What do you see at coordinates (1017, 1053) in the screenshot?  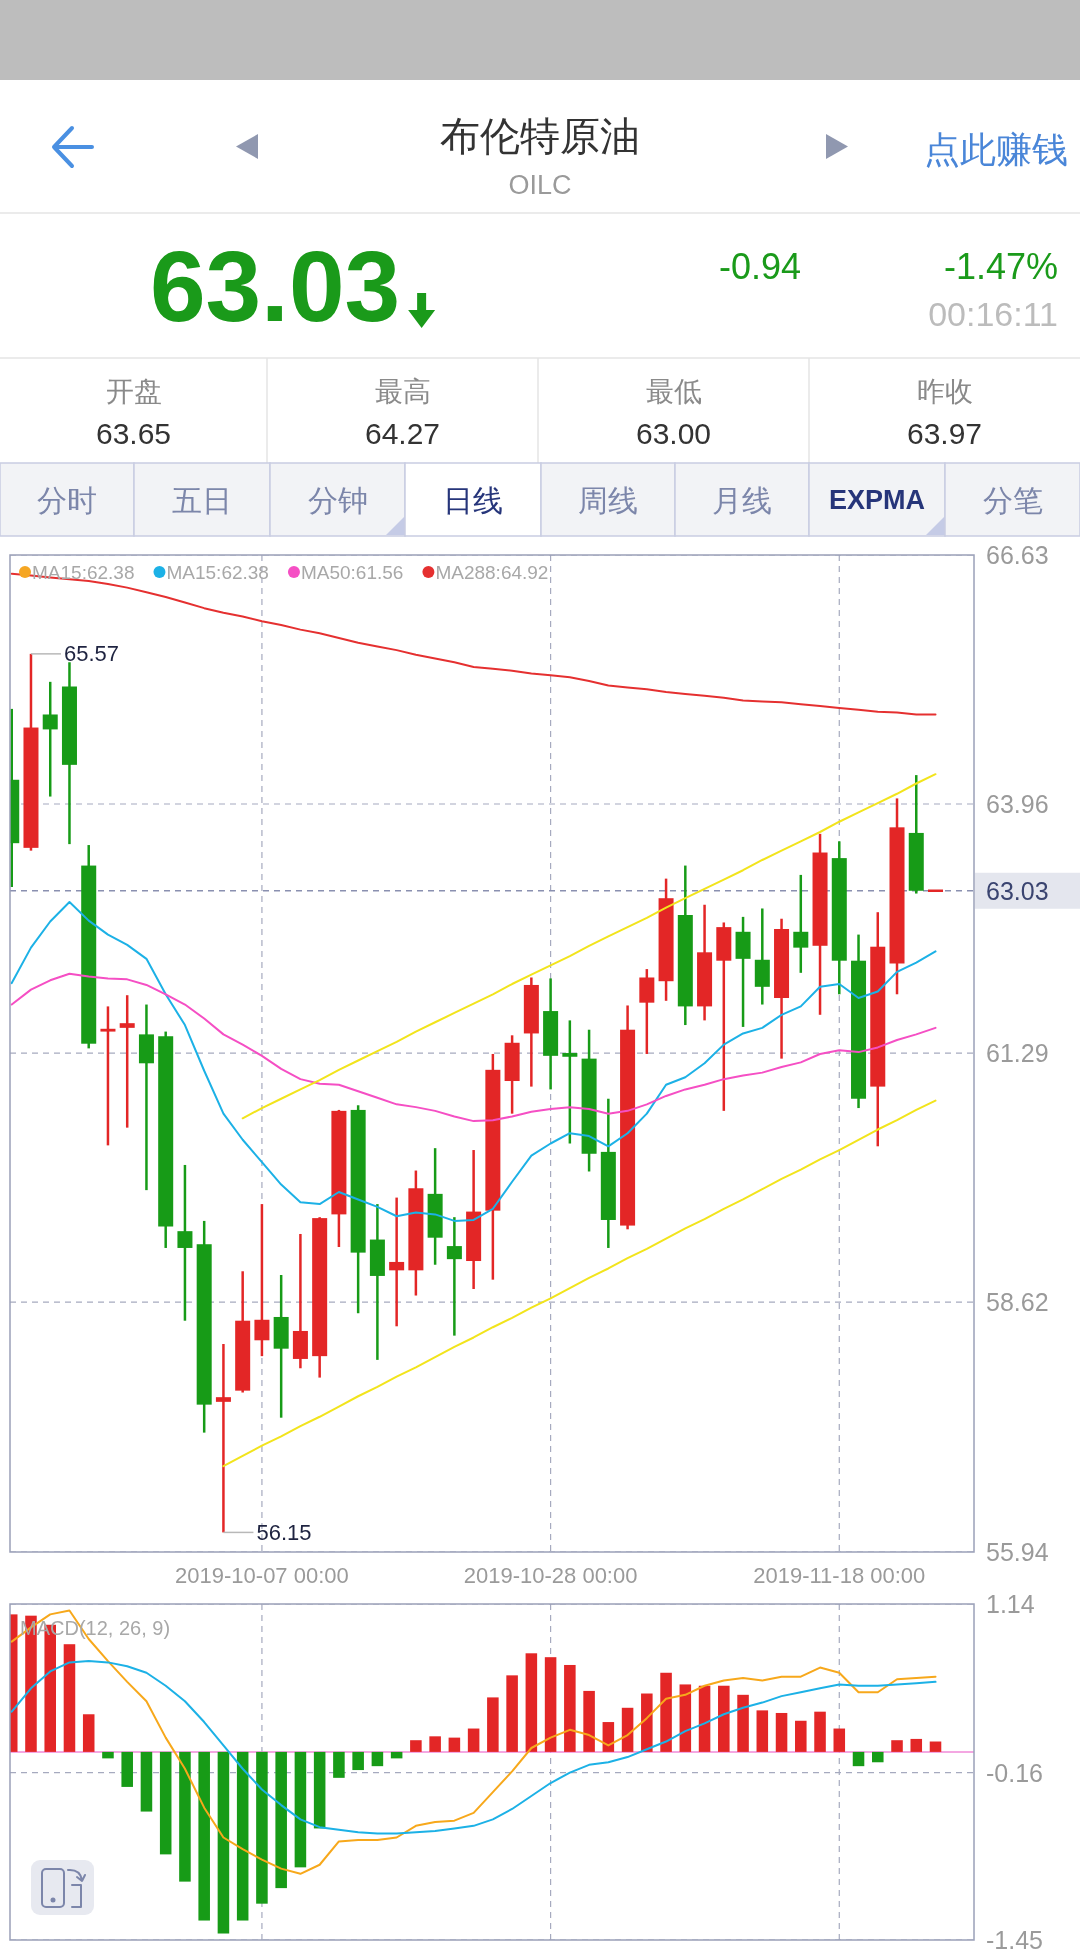 I see `y-tick-label: 61.29` at bounding box center [1017, 1053].